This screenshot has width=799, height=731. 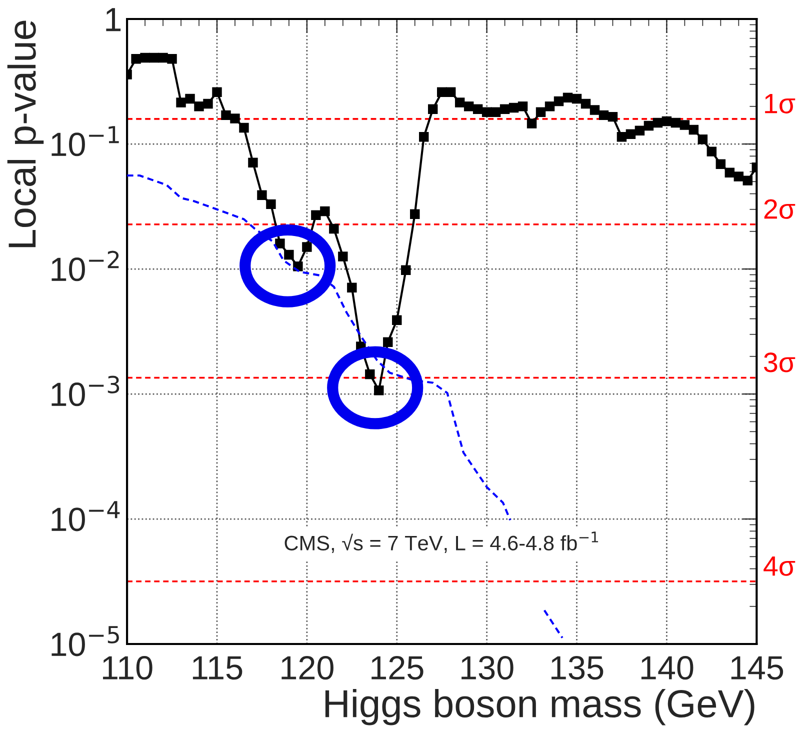 What do you see at coordinates (85, 266) in the screenshot?
I see `y-tick-label: 10$^{−2}$` at bounding box center [85, 266].